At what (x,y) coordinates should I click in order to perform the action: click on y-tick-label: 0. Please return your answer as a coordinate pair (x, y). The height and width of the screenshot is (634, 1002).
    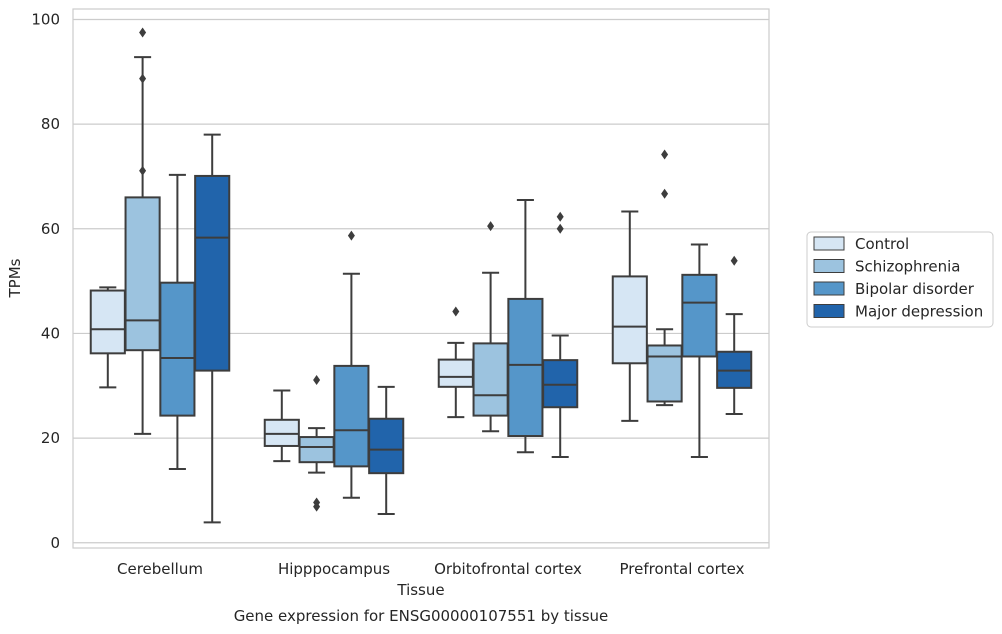
    Looking at the image, I should click on (55, 543).